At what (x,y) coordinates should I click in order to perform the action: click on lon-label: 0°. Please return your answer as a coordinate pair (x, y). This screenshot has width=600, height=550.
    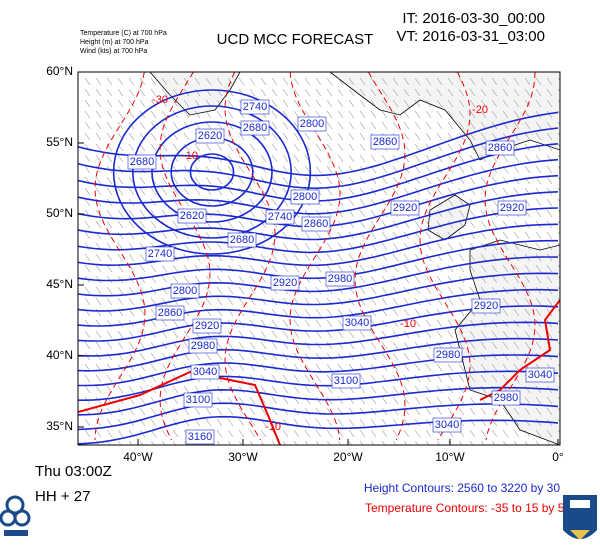
    Looking at the image, I should click on (558, 457).